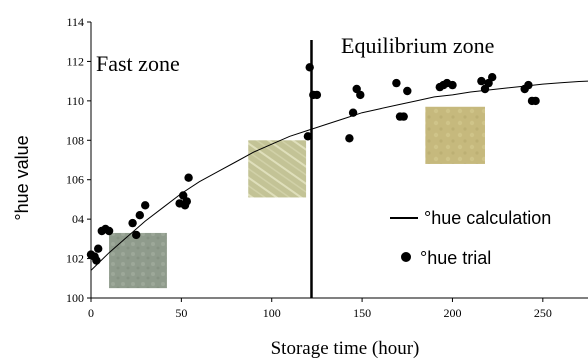 The height and width of the screenshot is (360, 588). Describe the element at coordinates (75, 22) in the screenshot. I see `y-tick-label: 114` at that location.